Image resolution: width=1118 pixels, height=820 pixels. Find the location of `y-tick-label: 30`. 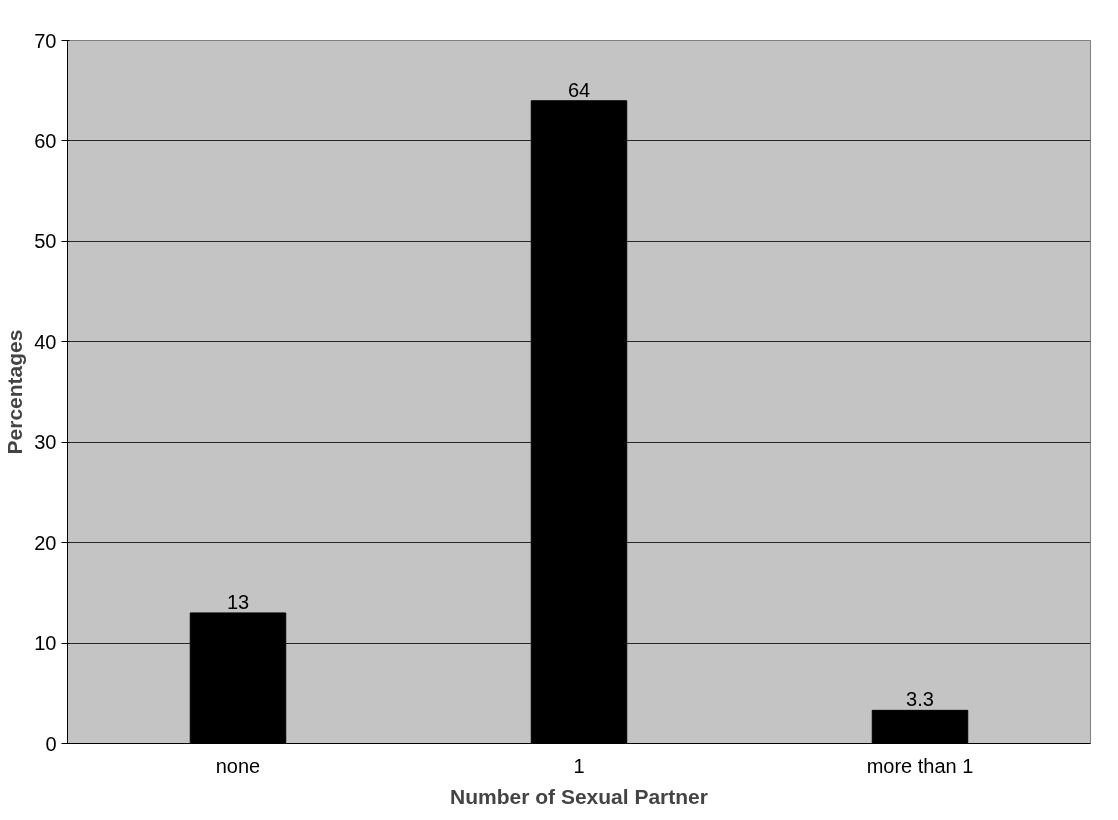

y-tick-label: 30 is located at coordinates (45, 442).